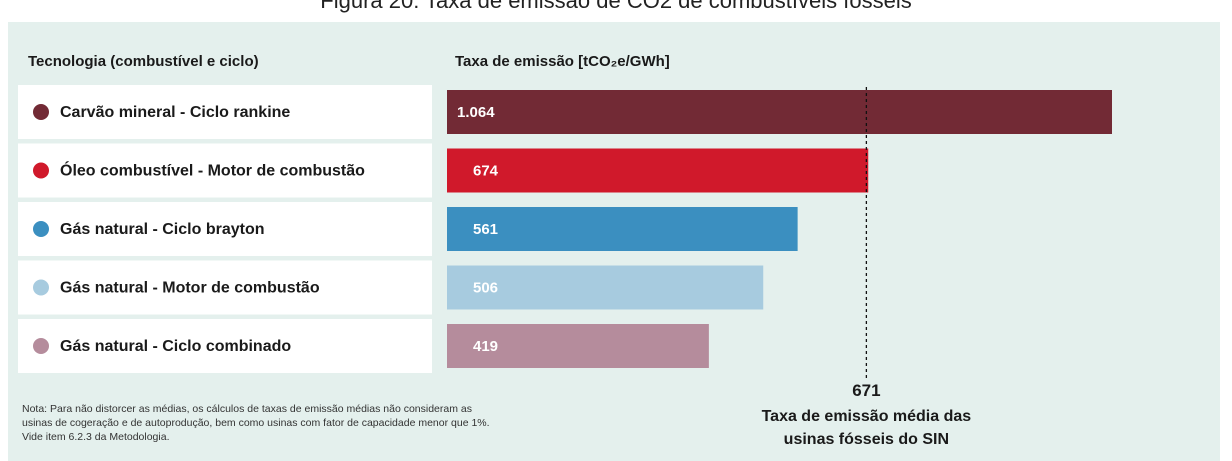  What do you see at coordinates (190, 288) in the screenshot?
I see `category-label: Gás natural - Motor de combustão` at bounding box center [190, 288].